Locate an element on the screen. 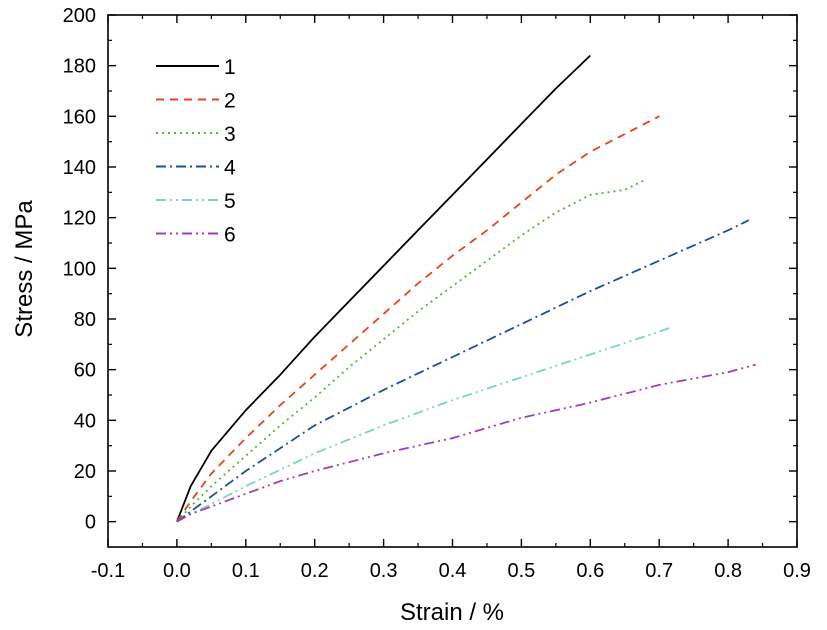 This screenshot has width=827, height=630. x-tick-label: 0.0 is located at coordinates (177, 571).